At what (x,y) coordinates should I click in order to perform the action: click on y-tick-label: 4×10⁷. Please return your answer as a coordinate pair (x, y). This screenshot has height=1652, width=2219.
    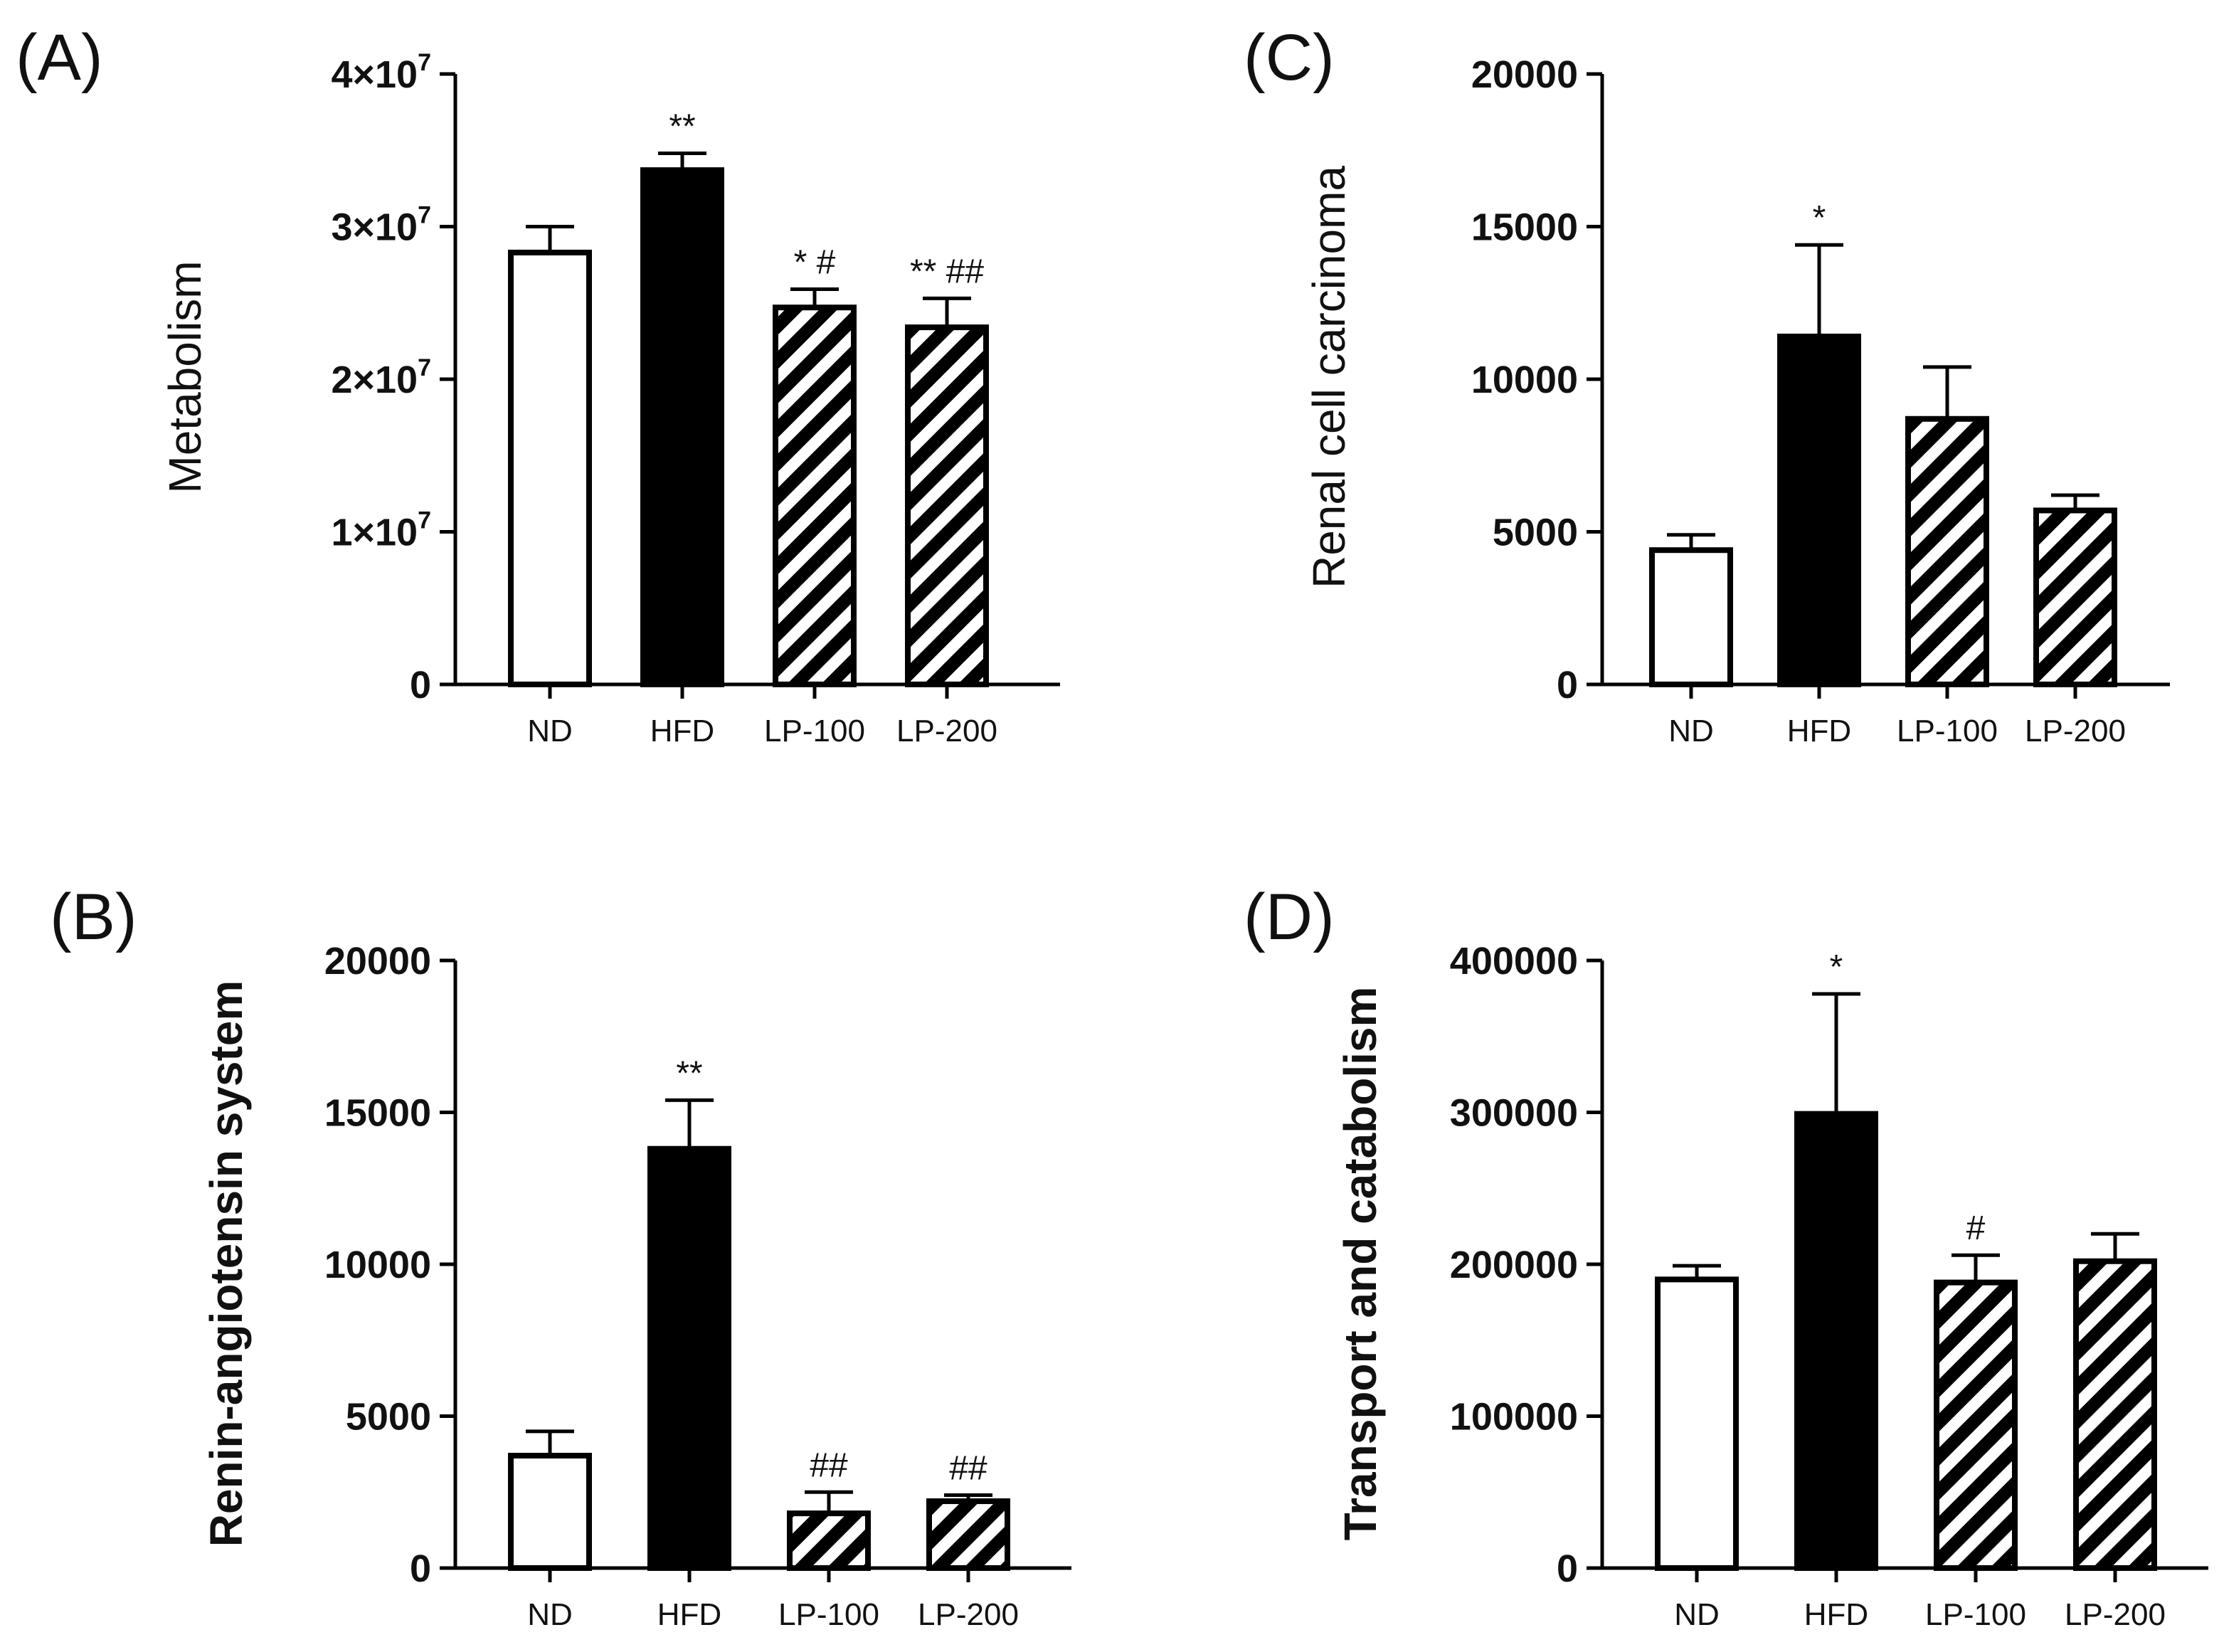
    Looking at the image, I should click on (381, 72).